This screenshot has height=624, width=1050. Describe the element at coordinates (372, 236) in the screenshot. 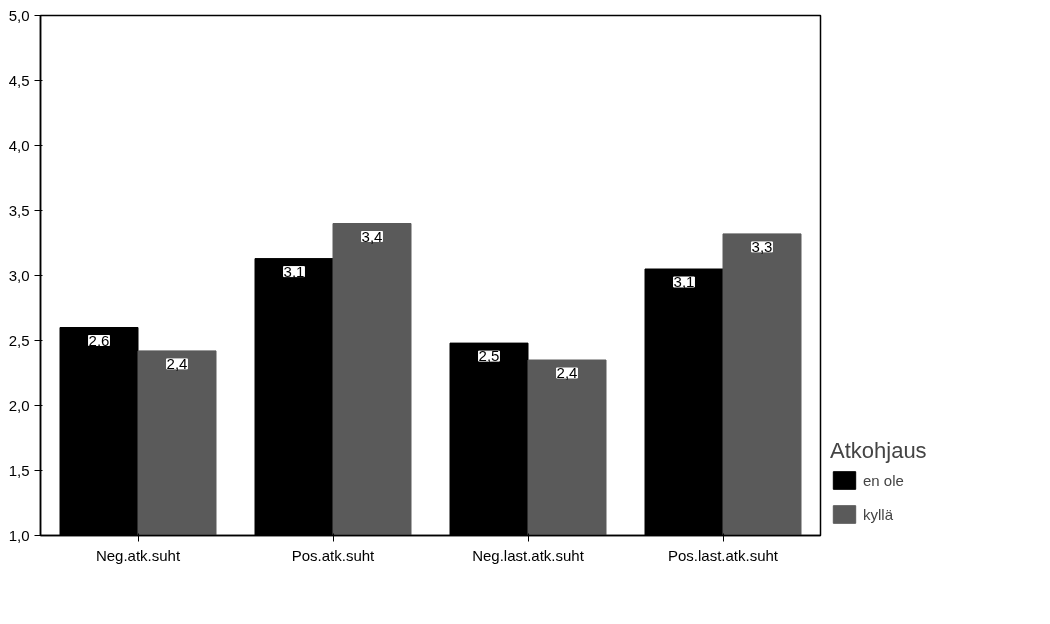

I see `data-label: 3,4` at that location.